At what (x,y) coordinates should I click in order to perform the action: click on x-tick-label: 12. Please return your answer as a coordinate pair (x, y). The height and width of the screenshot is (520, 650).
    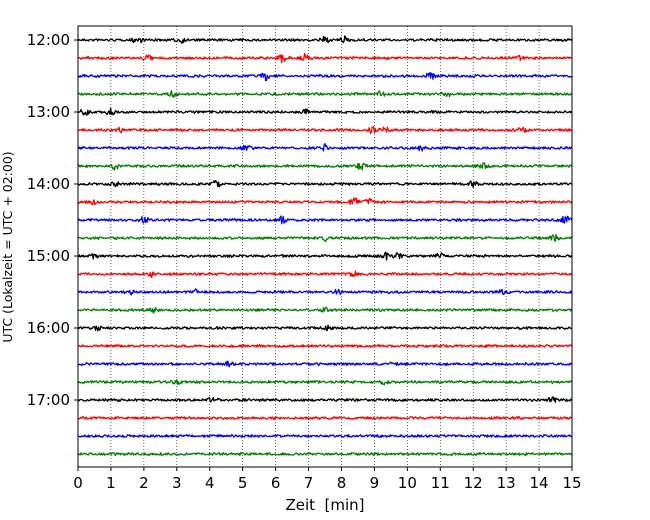
    Looking at the image, I should click on (473, 483).